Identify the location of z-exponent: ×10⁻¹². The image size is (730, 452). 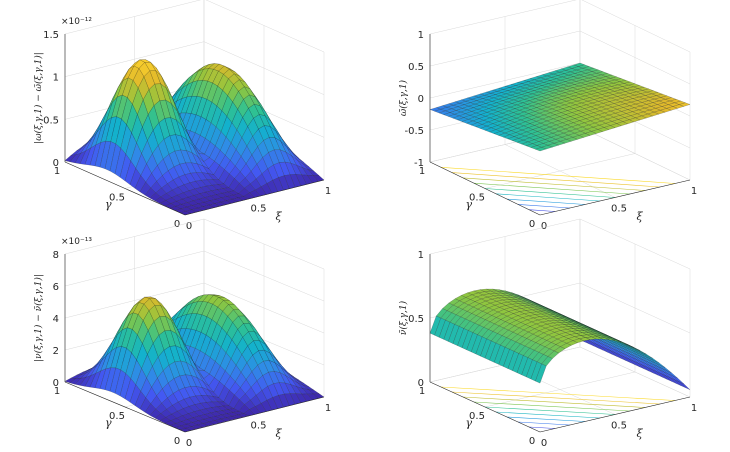
(76, 22).